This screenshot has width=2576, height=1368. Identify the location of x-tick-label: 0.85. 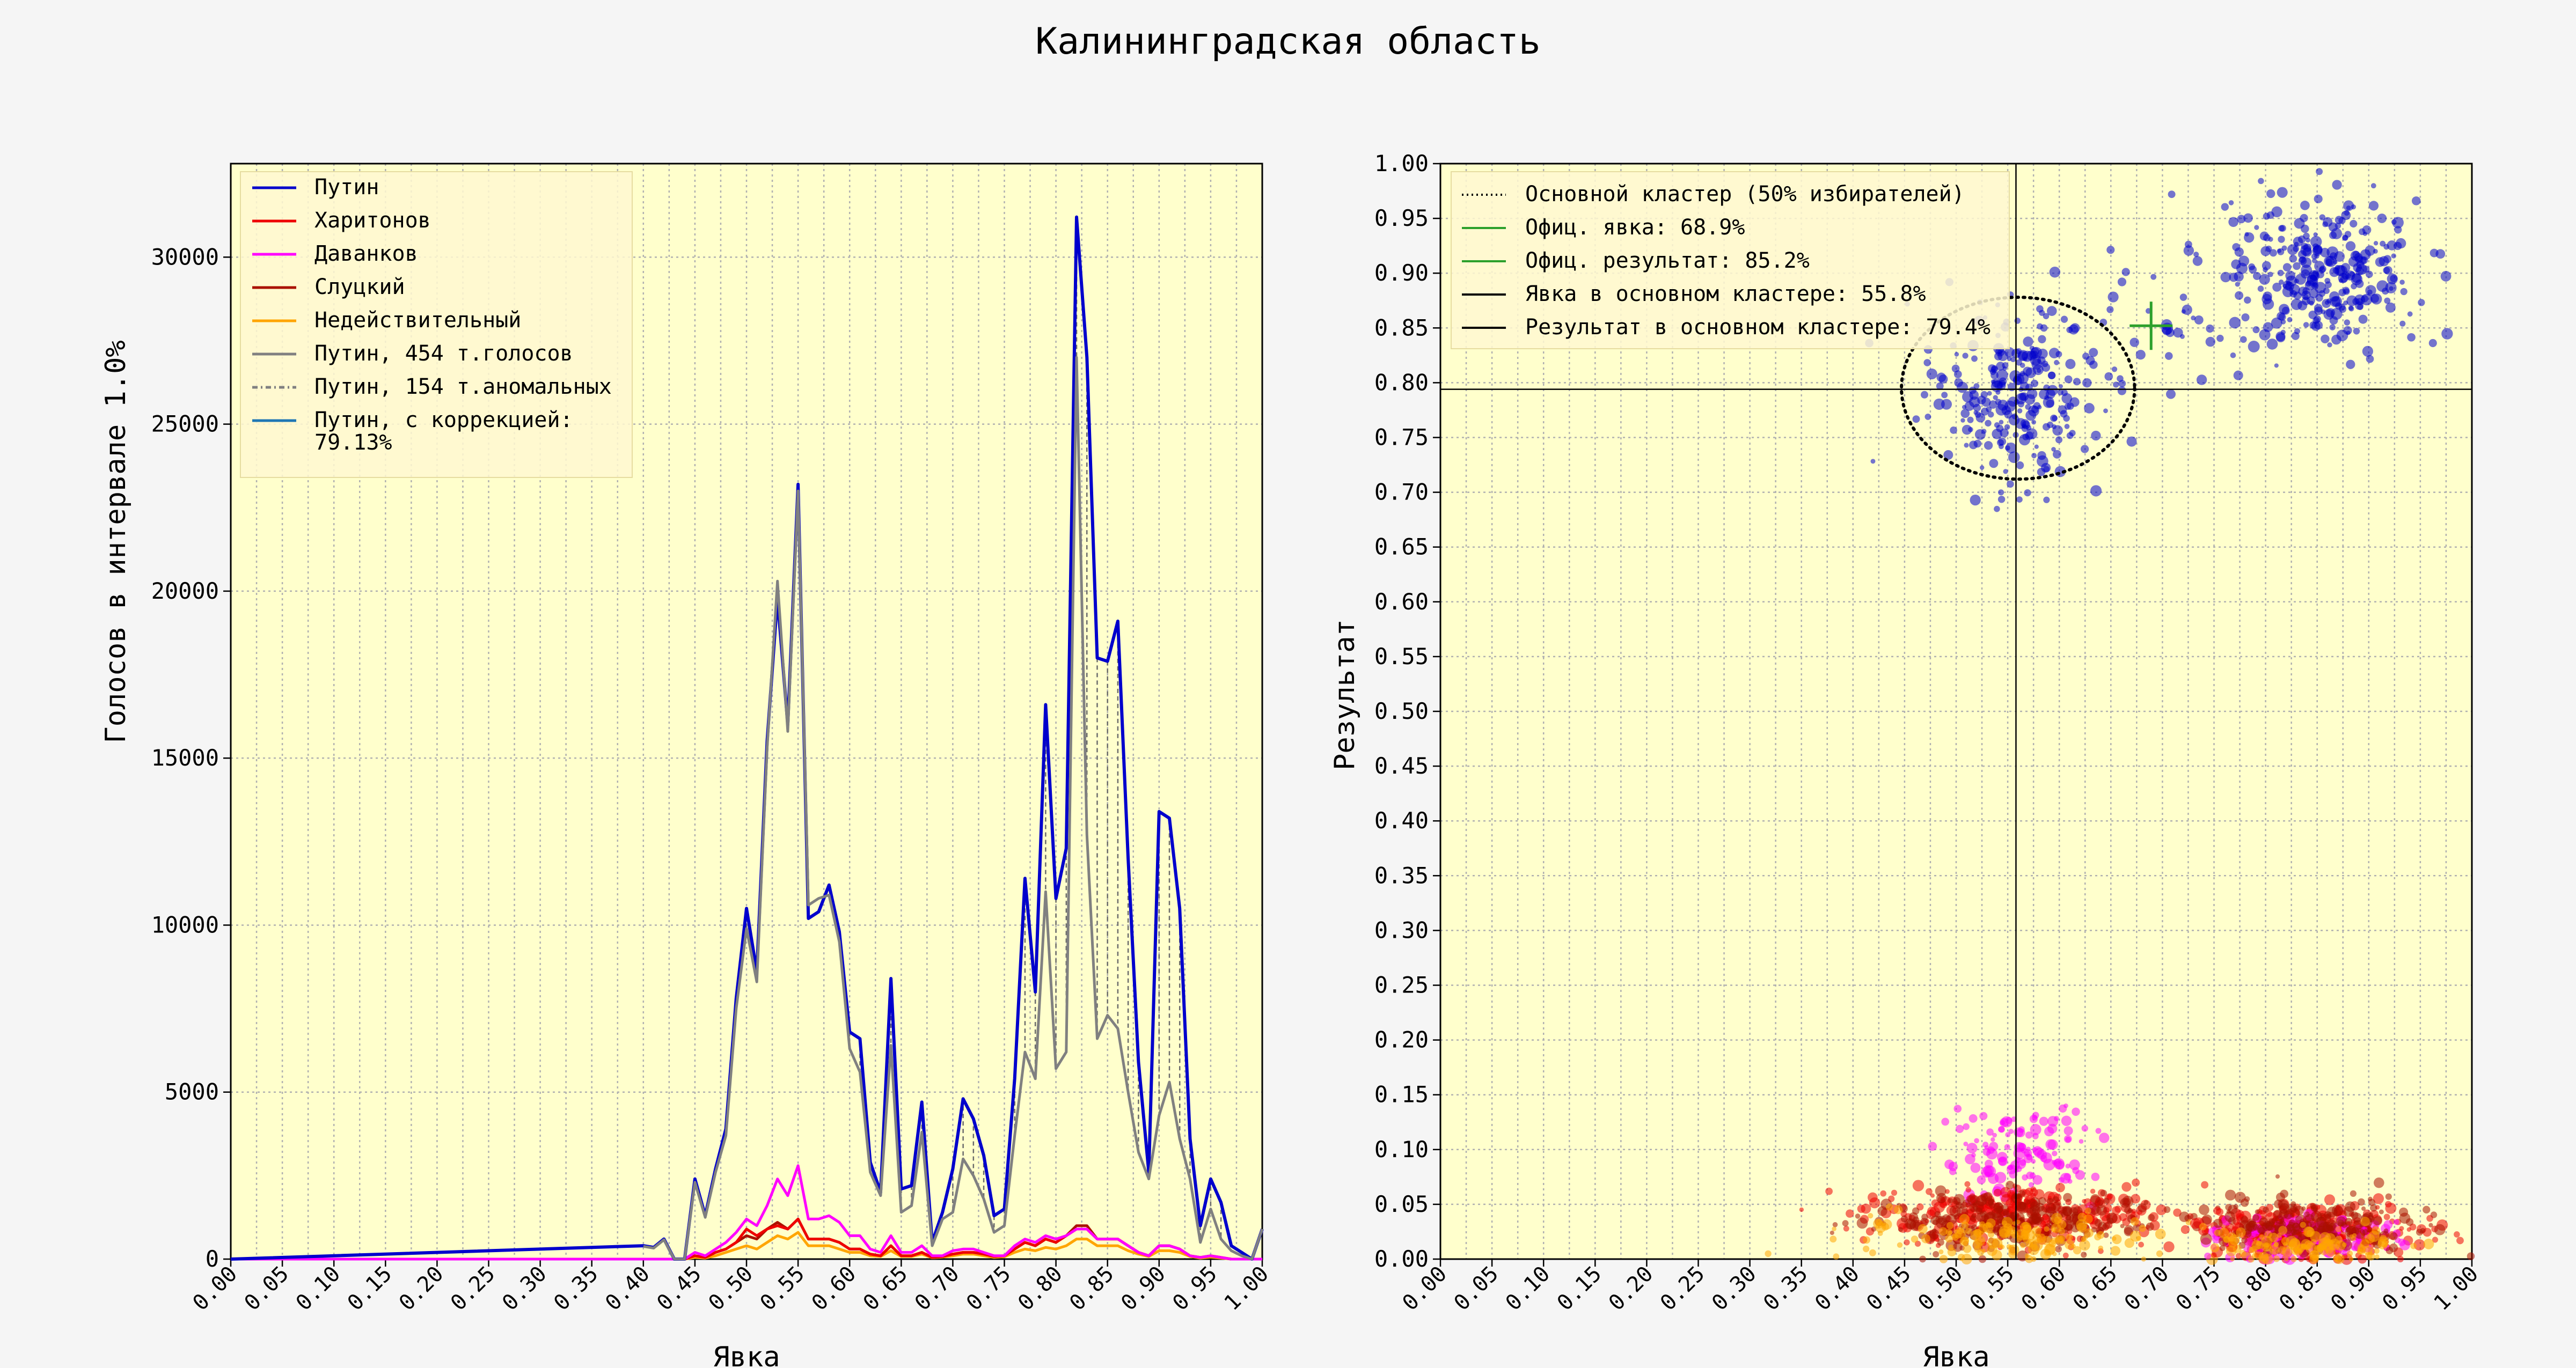
(1092, 1289).